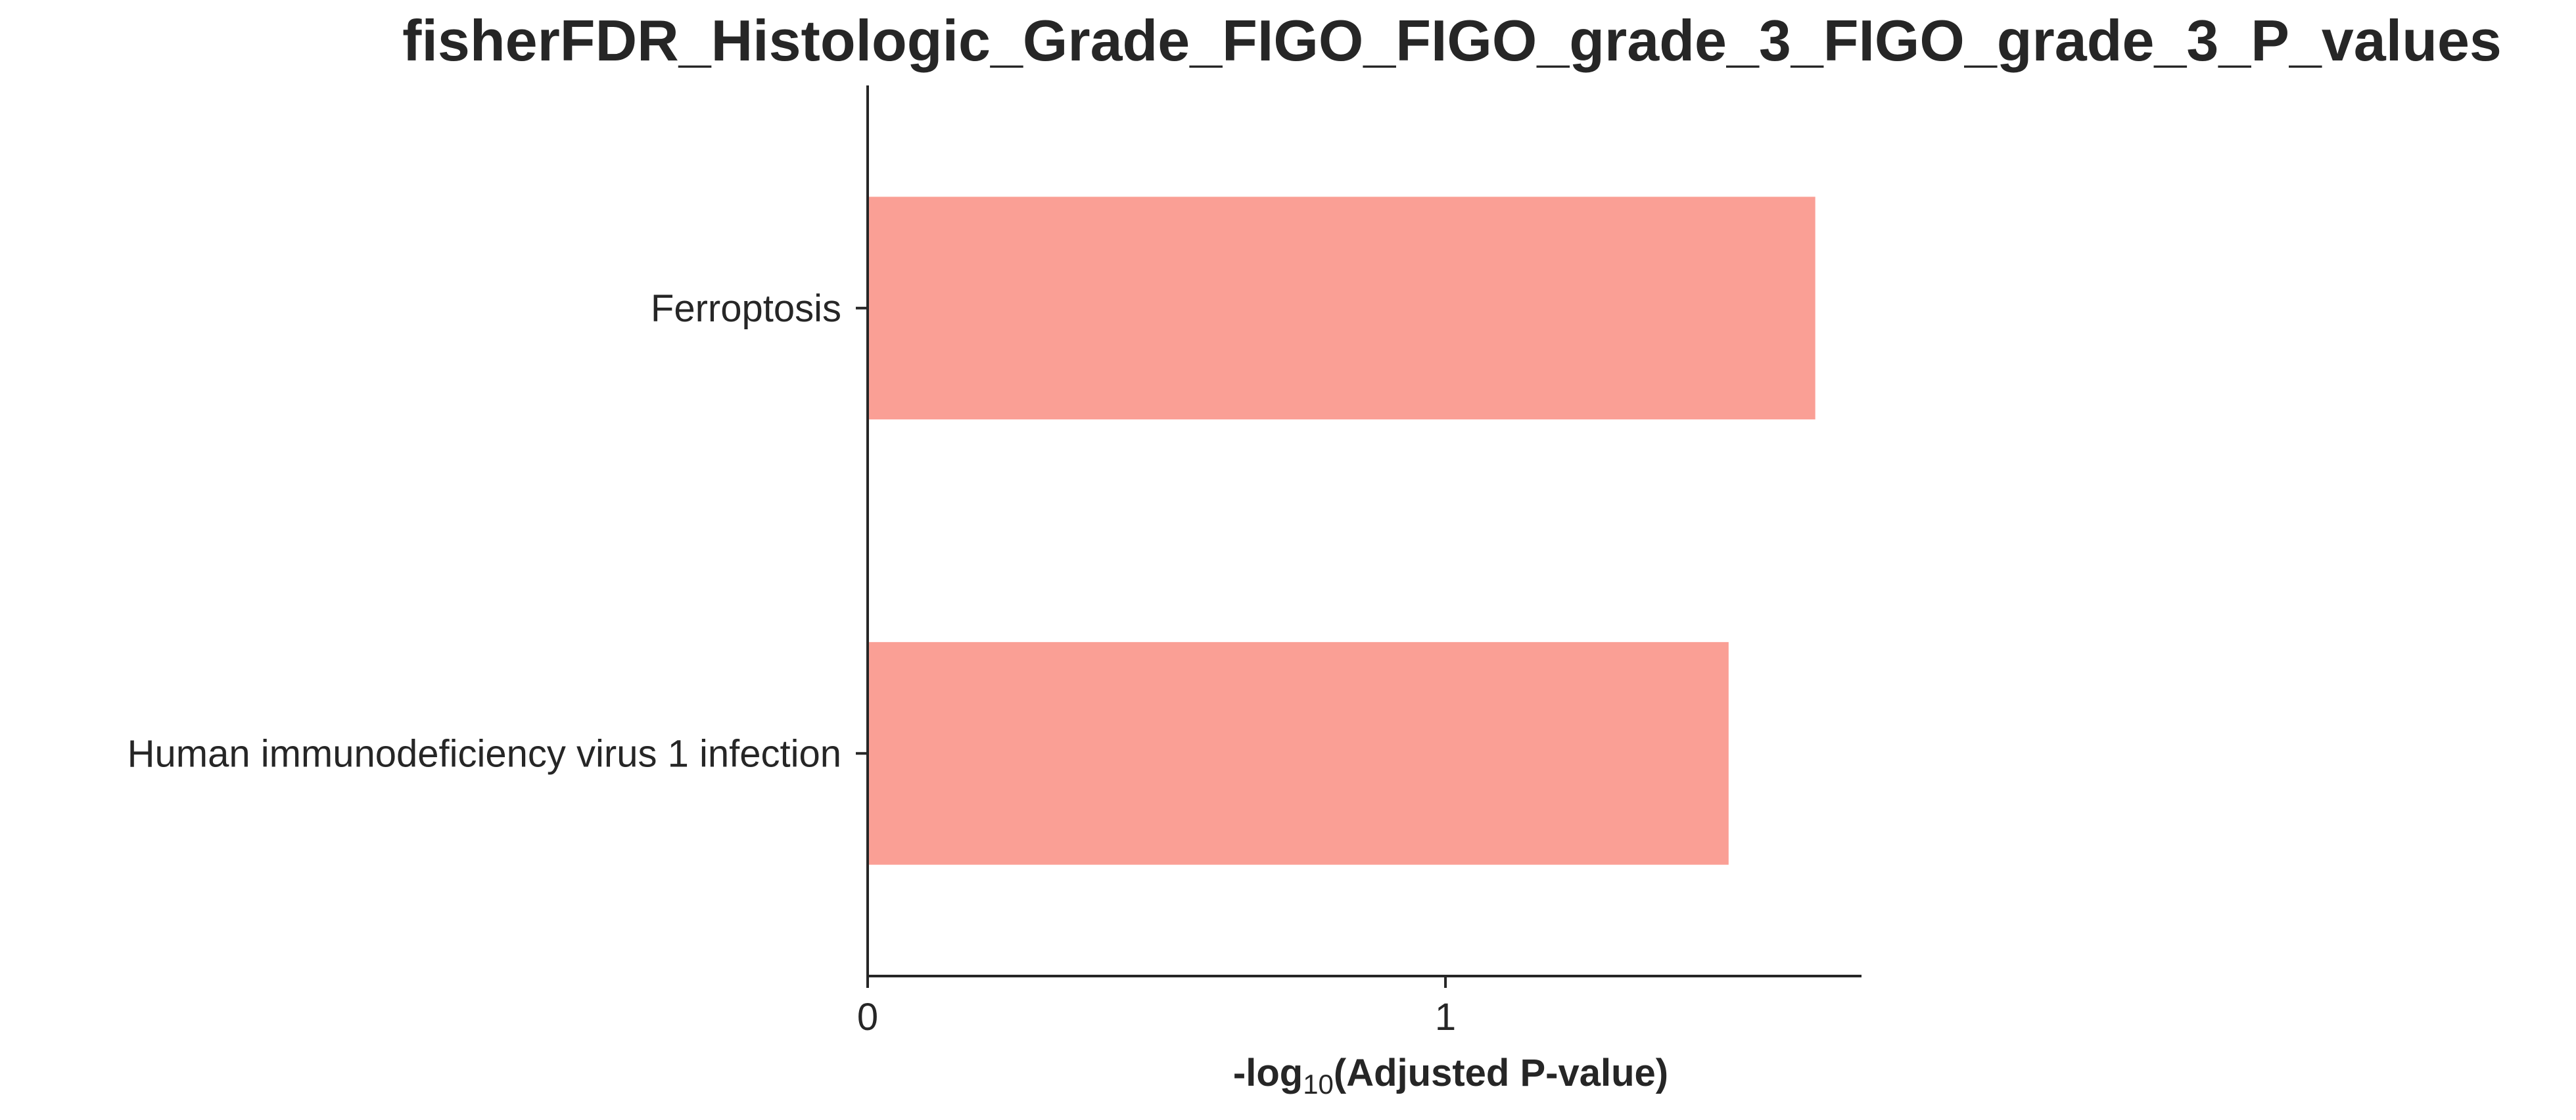  I want to click on y-tick-label: Ferroptosis, so click(746, 308).